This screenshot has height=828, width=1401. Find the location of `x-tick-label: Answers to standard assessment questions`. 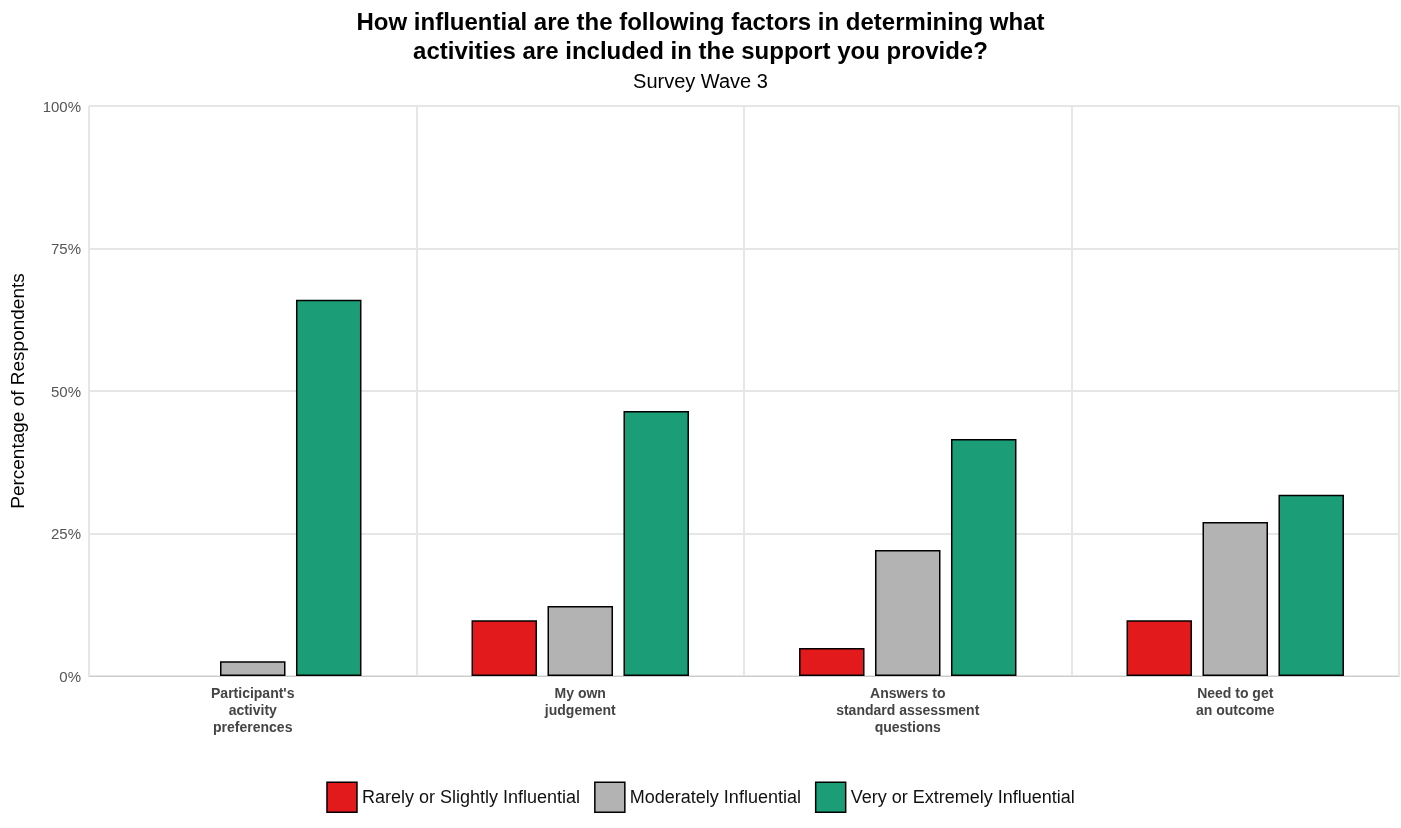

x-tick-label: Answers to standard assessment questions is located at coordinates (908, 709).